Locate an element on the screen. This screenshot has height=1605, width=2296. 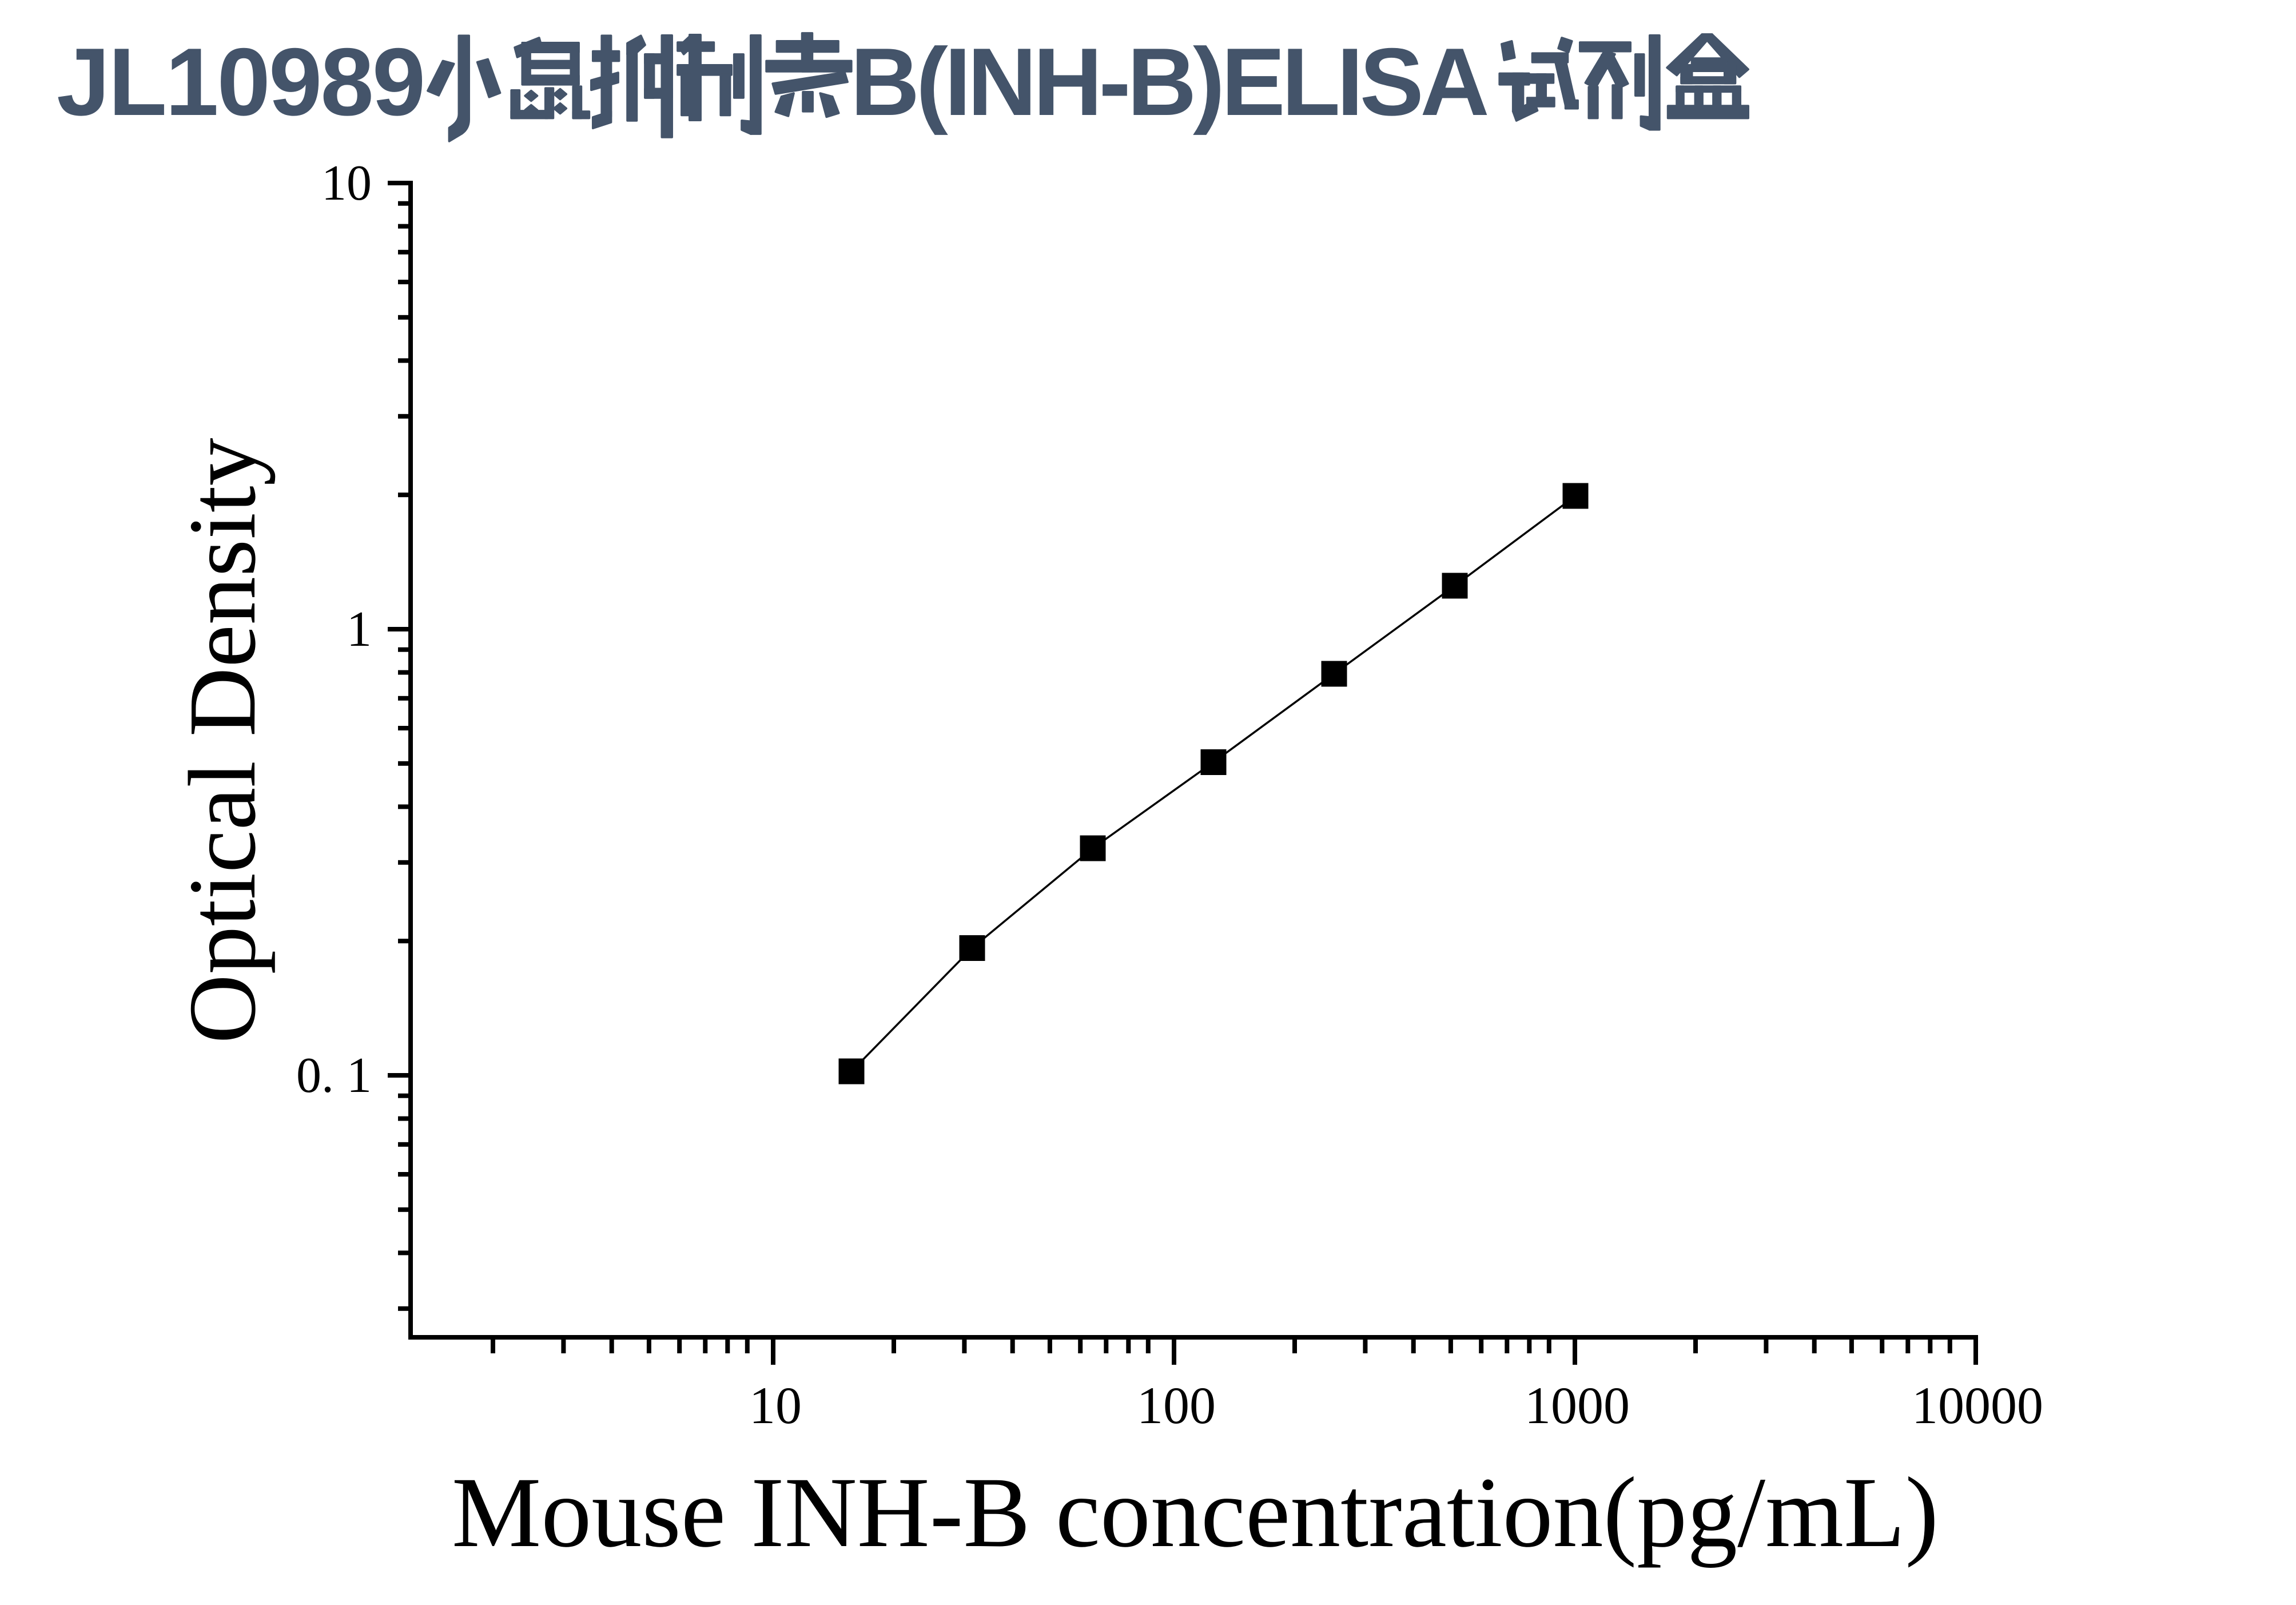
svg-text:Mouse INH-B concentration(pg/m: Mouse INH-B concentration(pg/mL) is located at coordinates (1195, 1512).